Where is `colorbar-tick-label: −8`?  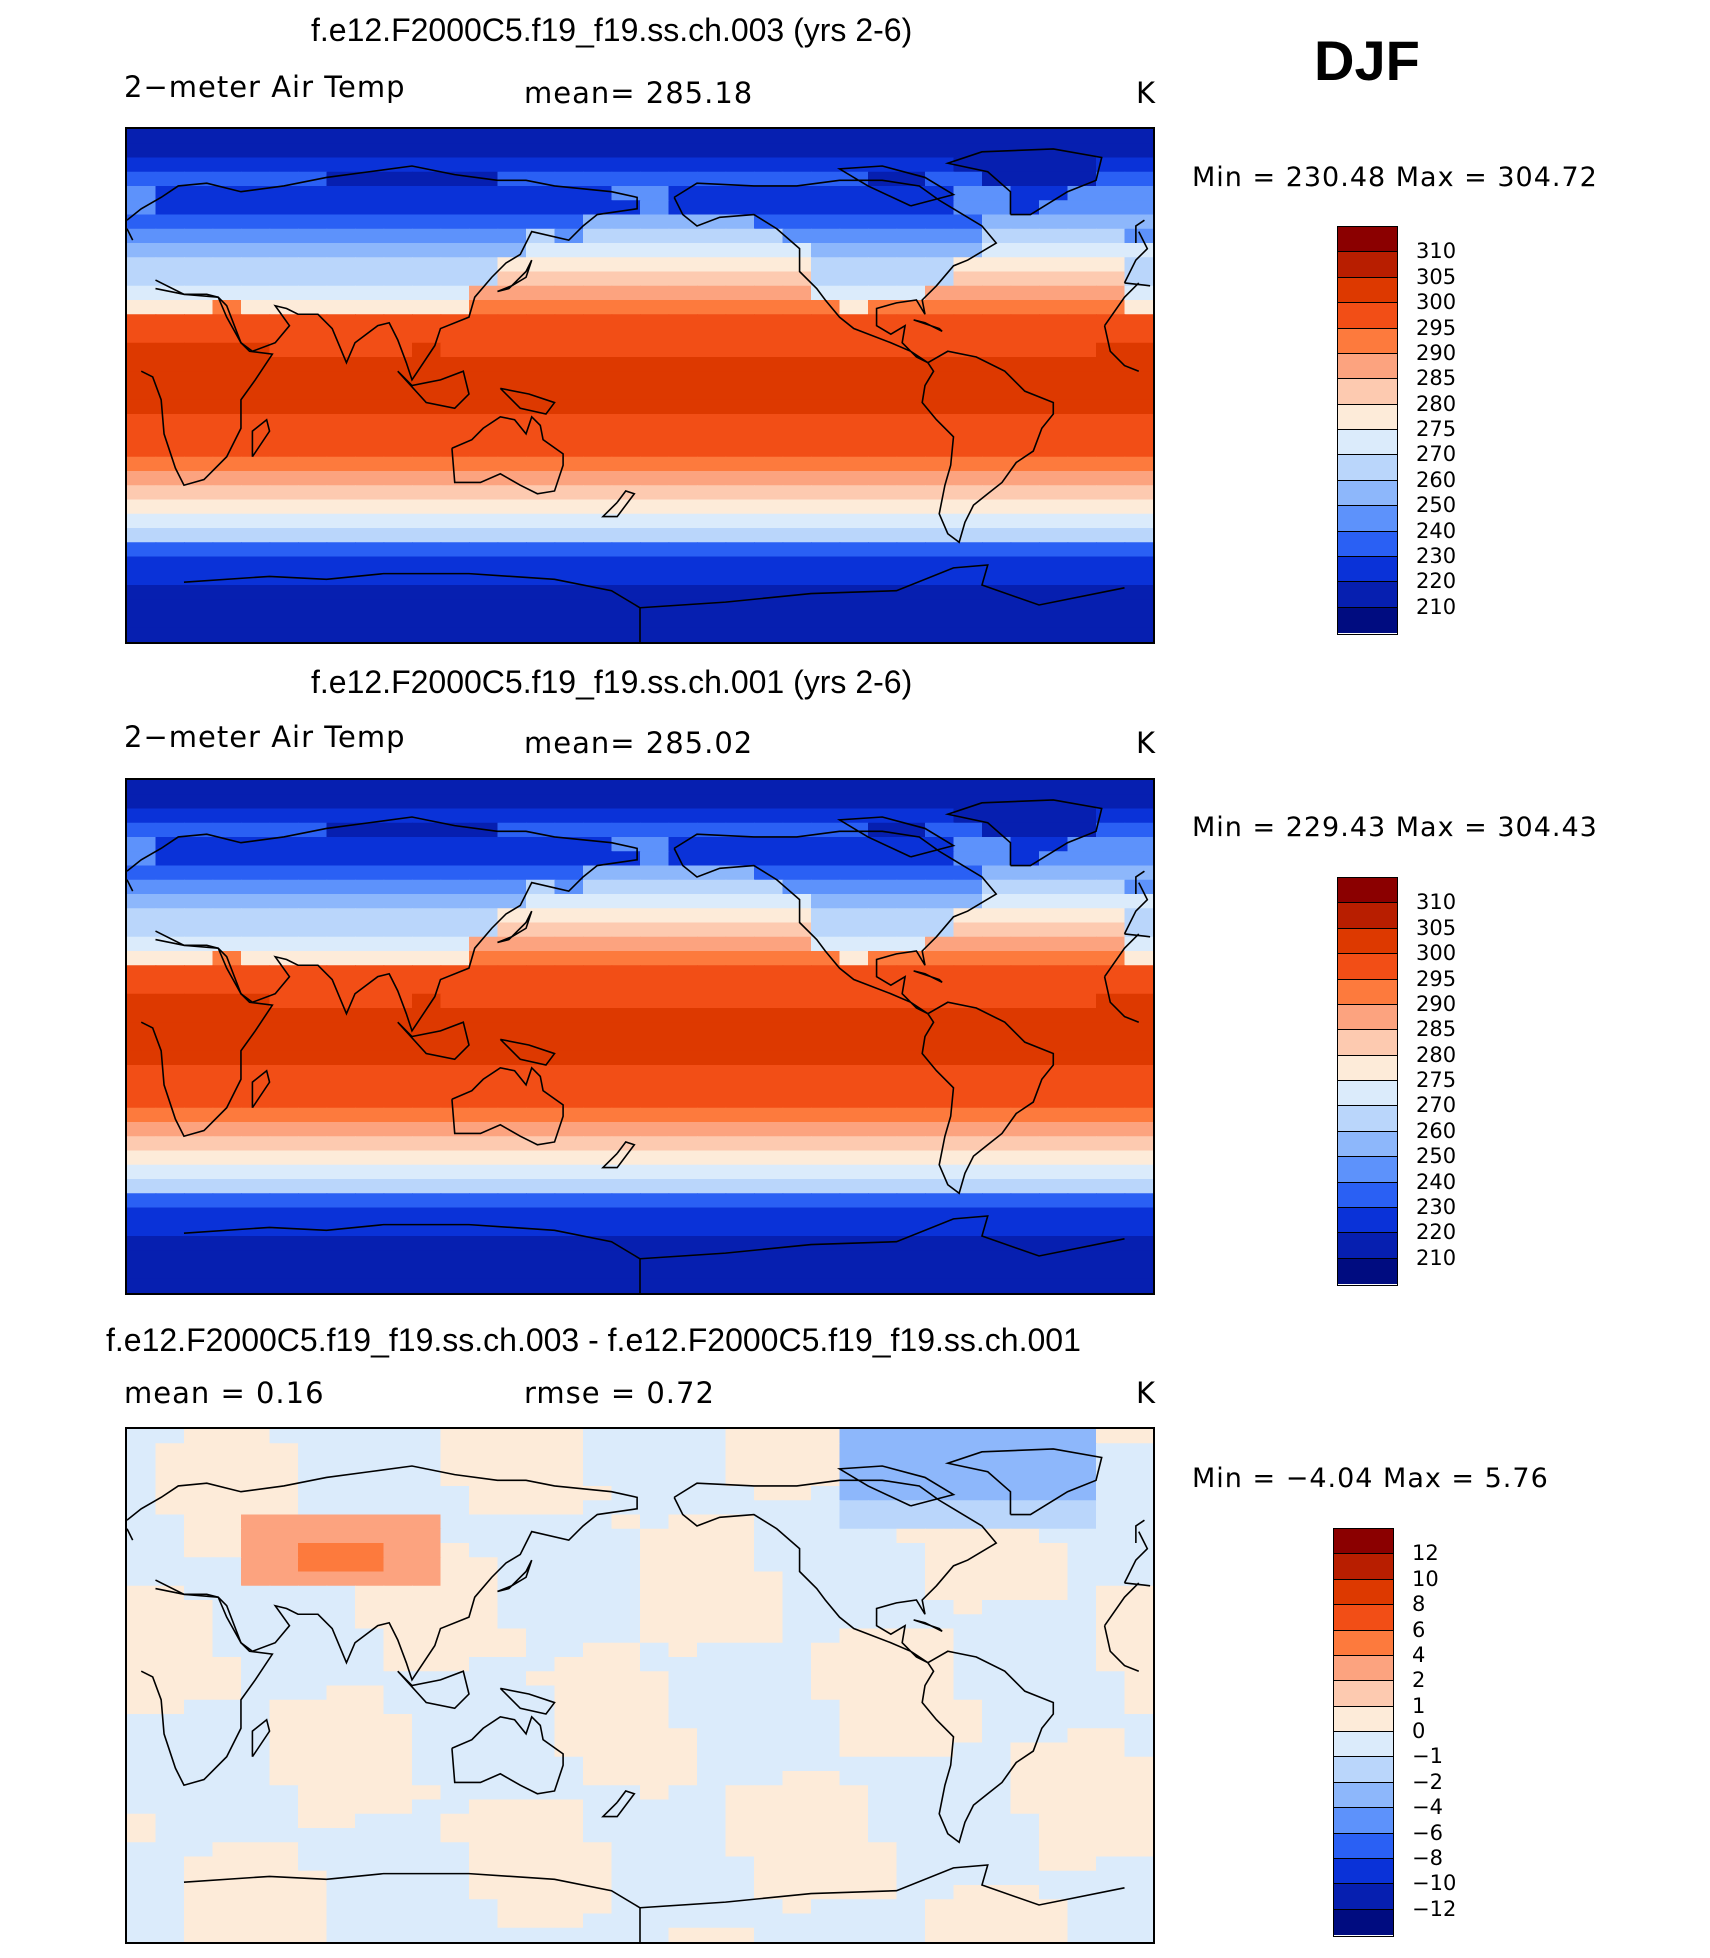 colorbar-tick-label: −8 is located at coordinates (1427, 1857).